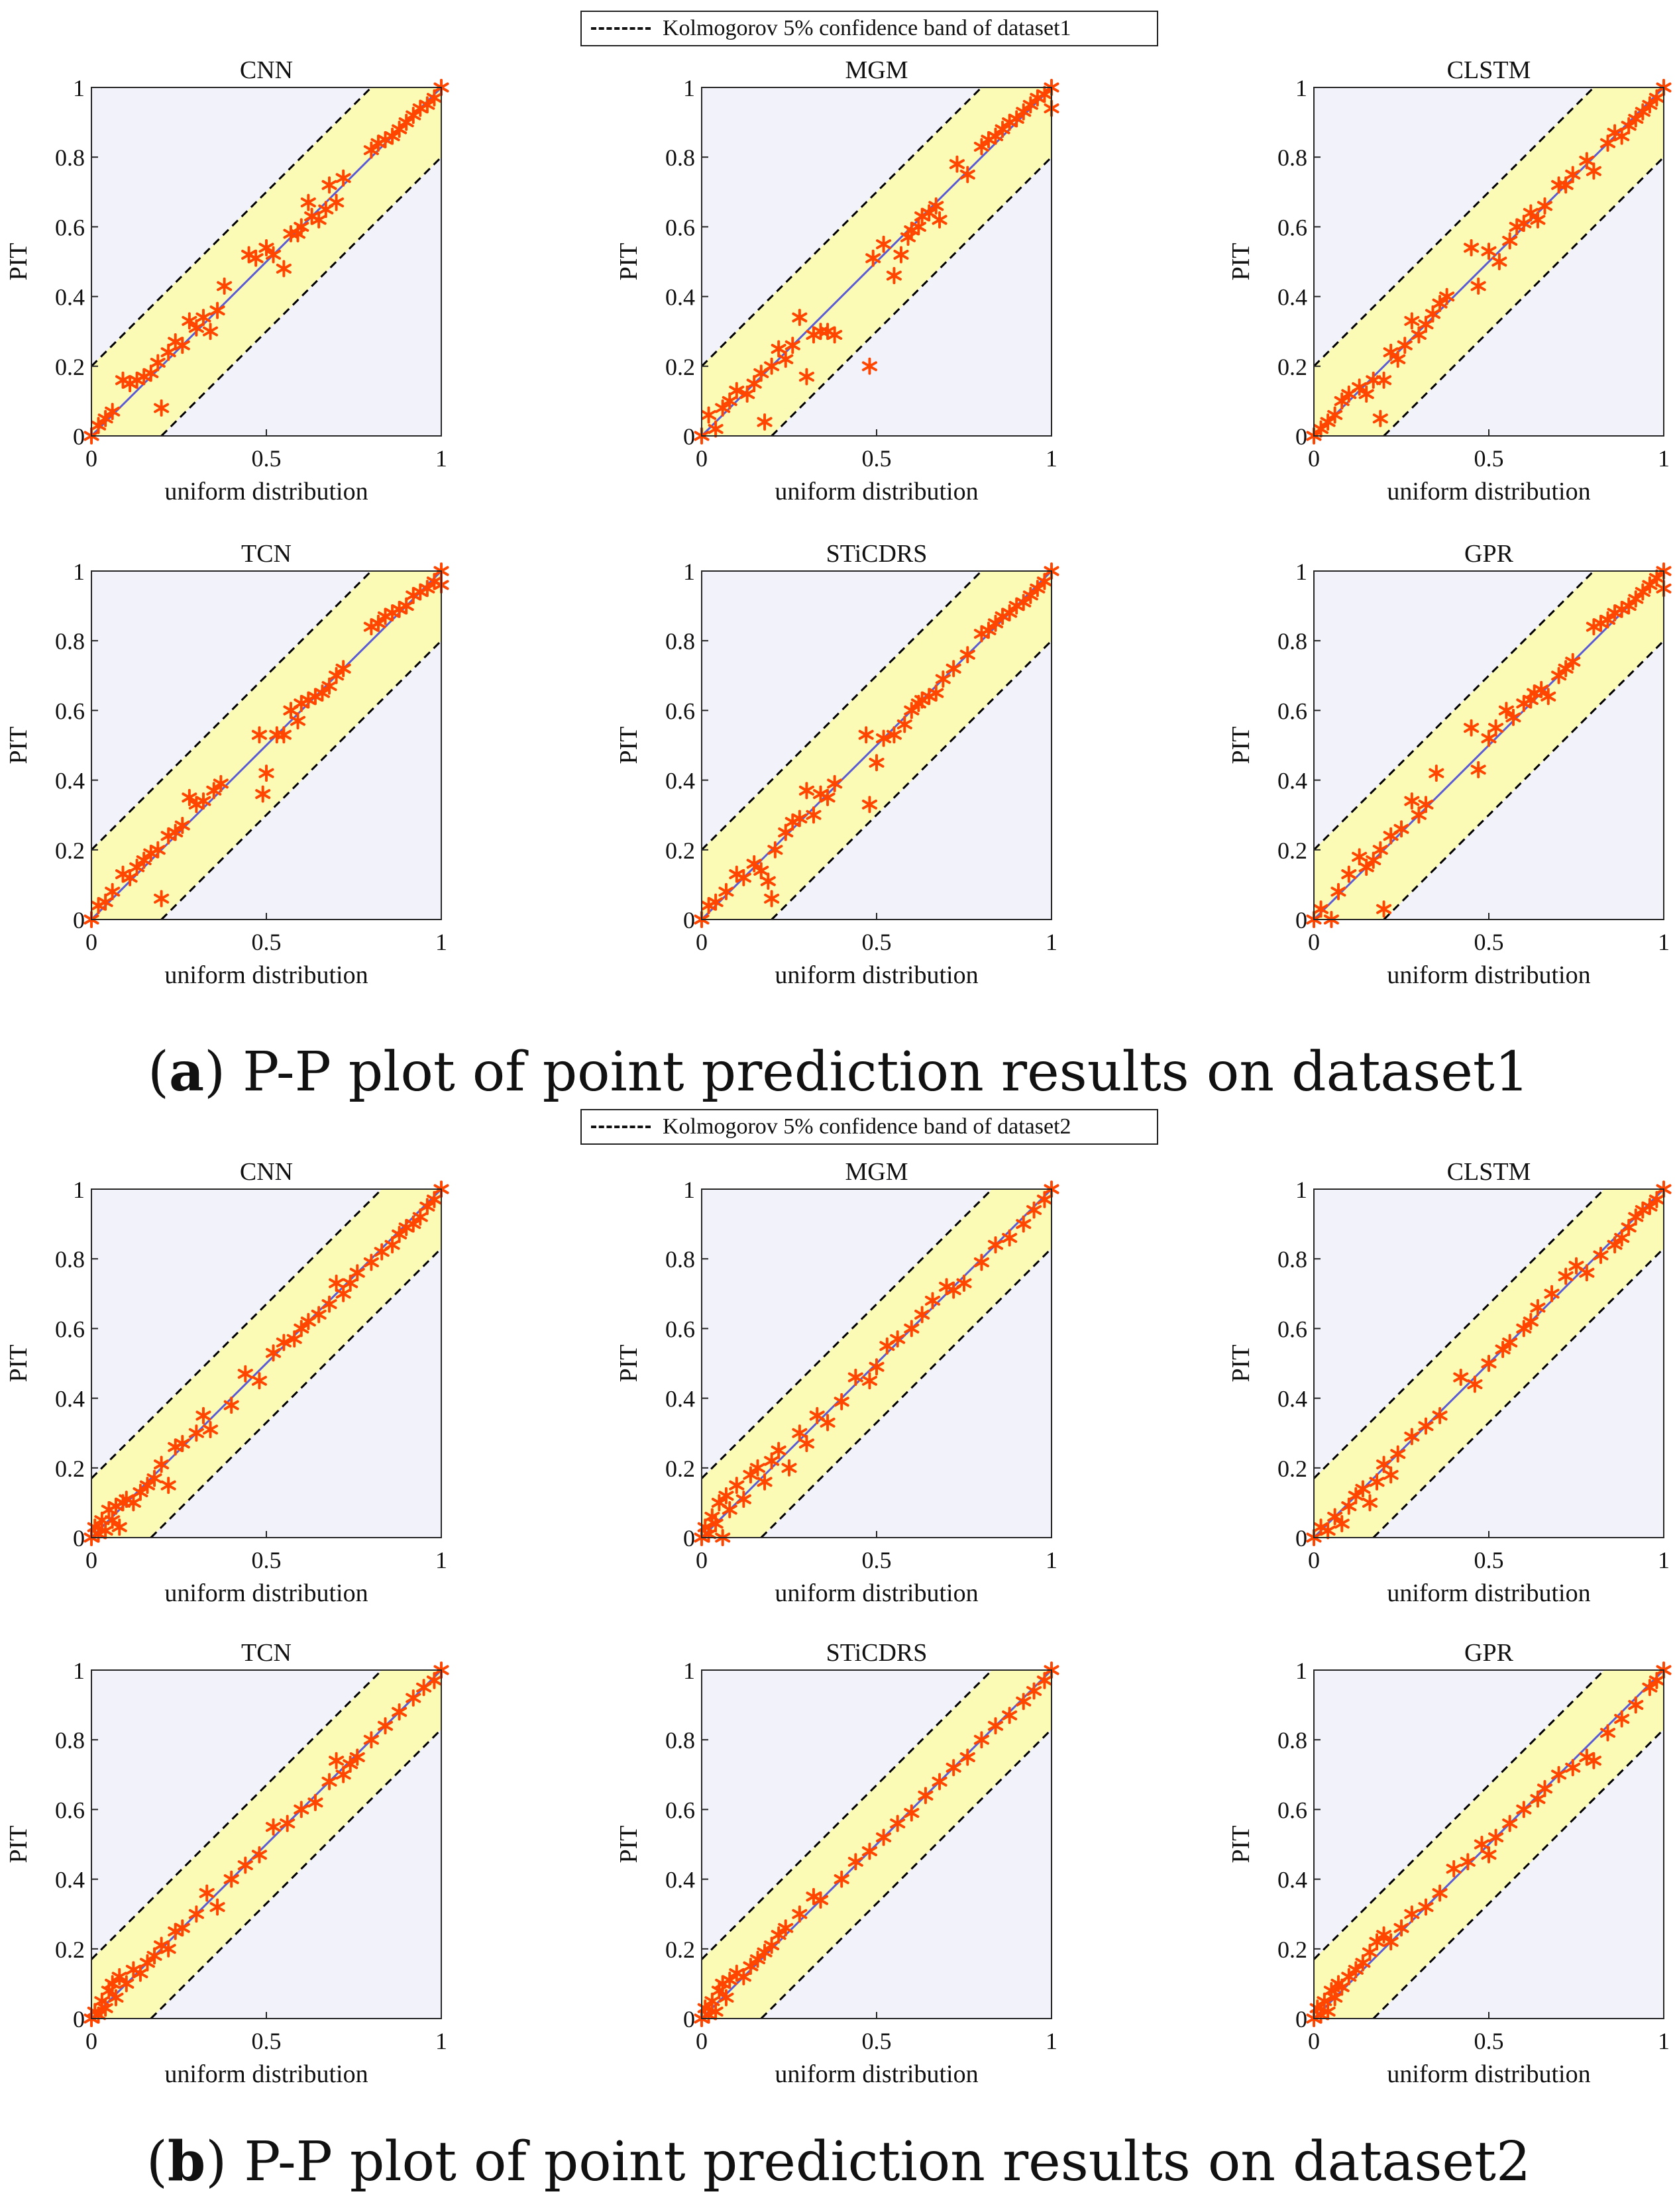 The width and height of the screenshot is (1677, 2212). What do you see at coordinates (79, 571) in the screenshot?
I see `y-tick-label: 1` at bounding box center [79, 571].